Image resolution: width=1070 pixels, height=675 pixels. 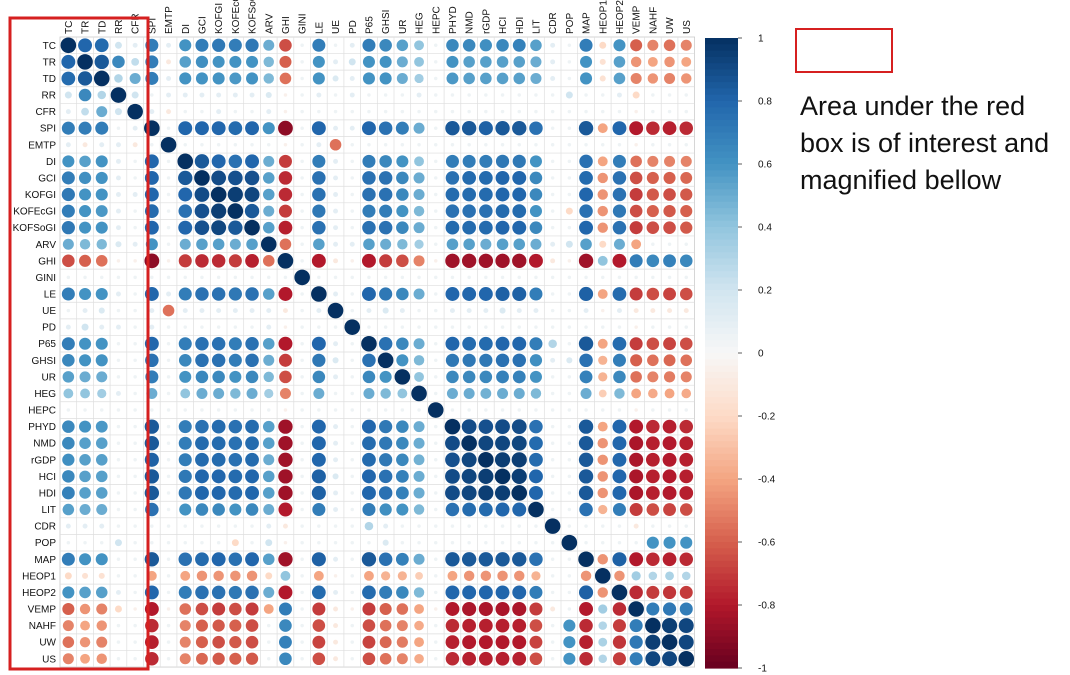 What do you see at coordinates (569, 211) in the screenshot?
I see `cell-KOFEcGI-POP` at bounding box center [569, 211].